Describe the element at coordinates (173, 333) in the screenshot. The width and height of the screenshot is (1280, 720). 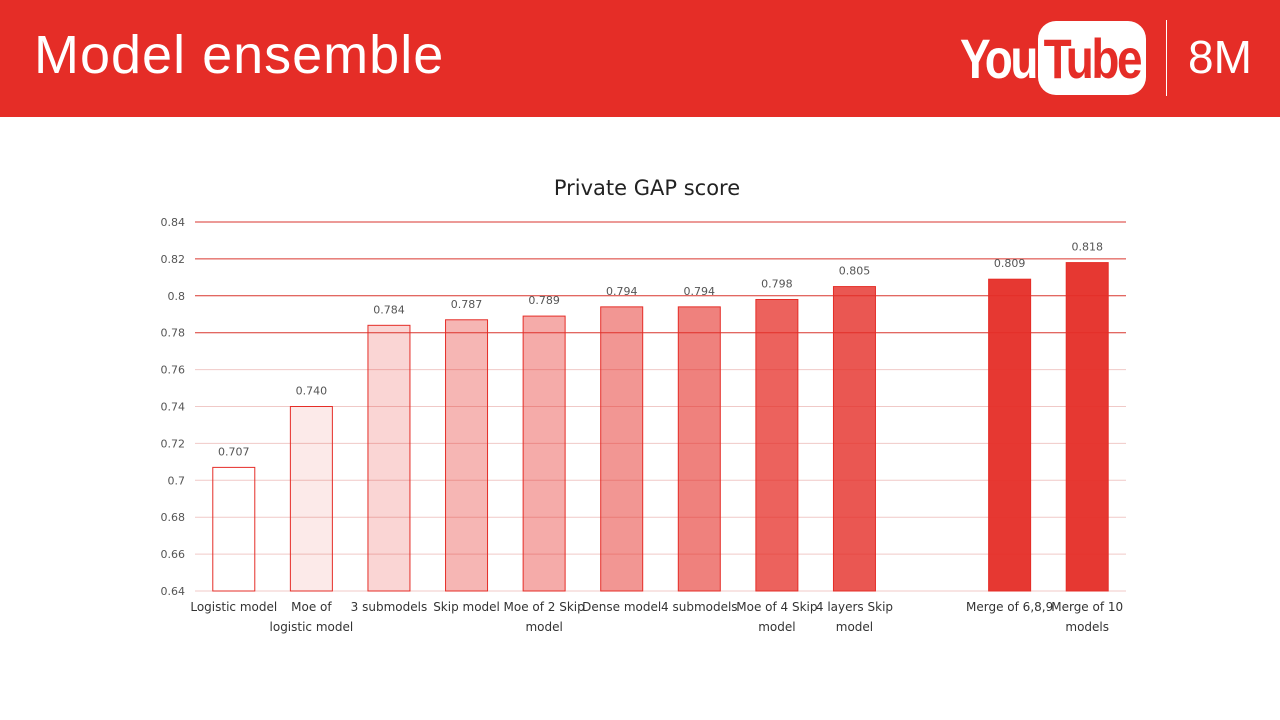
I see `y-tick-label: 0.78` at that location.